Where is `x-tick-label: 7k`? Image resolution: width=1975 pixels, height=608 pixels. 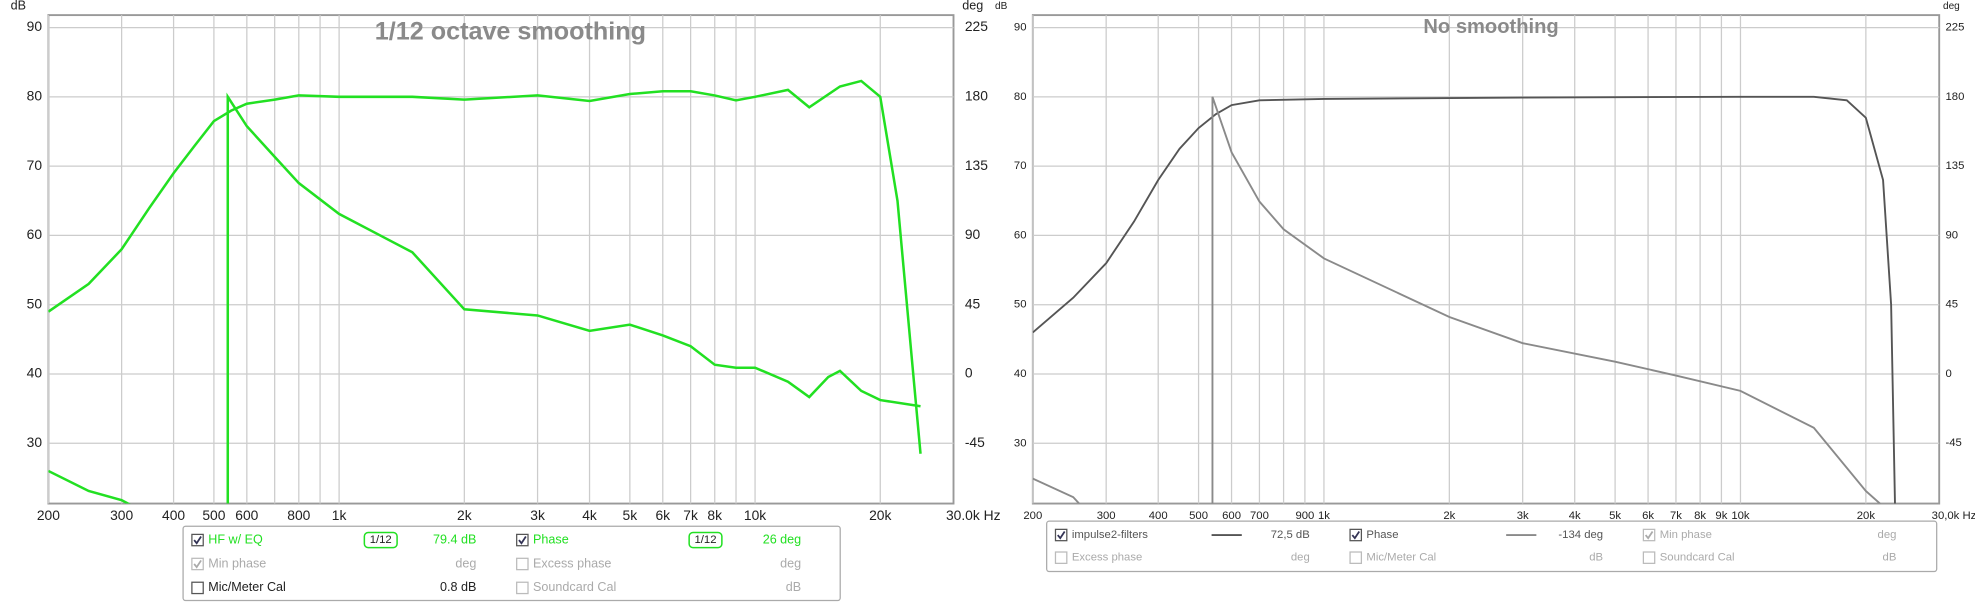 x-tick-label: 7k is located at coordinates (1676, 516).